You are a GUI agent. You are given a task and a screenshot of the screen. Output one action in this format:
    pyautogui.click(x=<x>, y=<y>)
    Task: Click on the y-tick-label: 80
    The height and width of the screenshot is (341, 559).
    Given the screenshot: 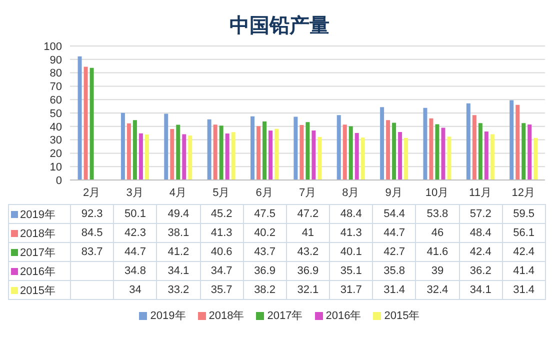 What is the action you would take?
    pyautogui.click(x=56, y=74)
    